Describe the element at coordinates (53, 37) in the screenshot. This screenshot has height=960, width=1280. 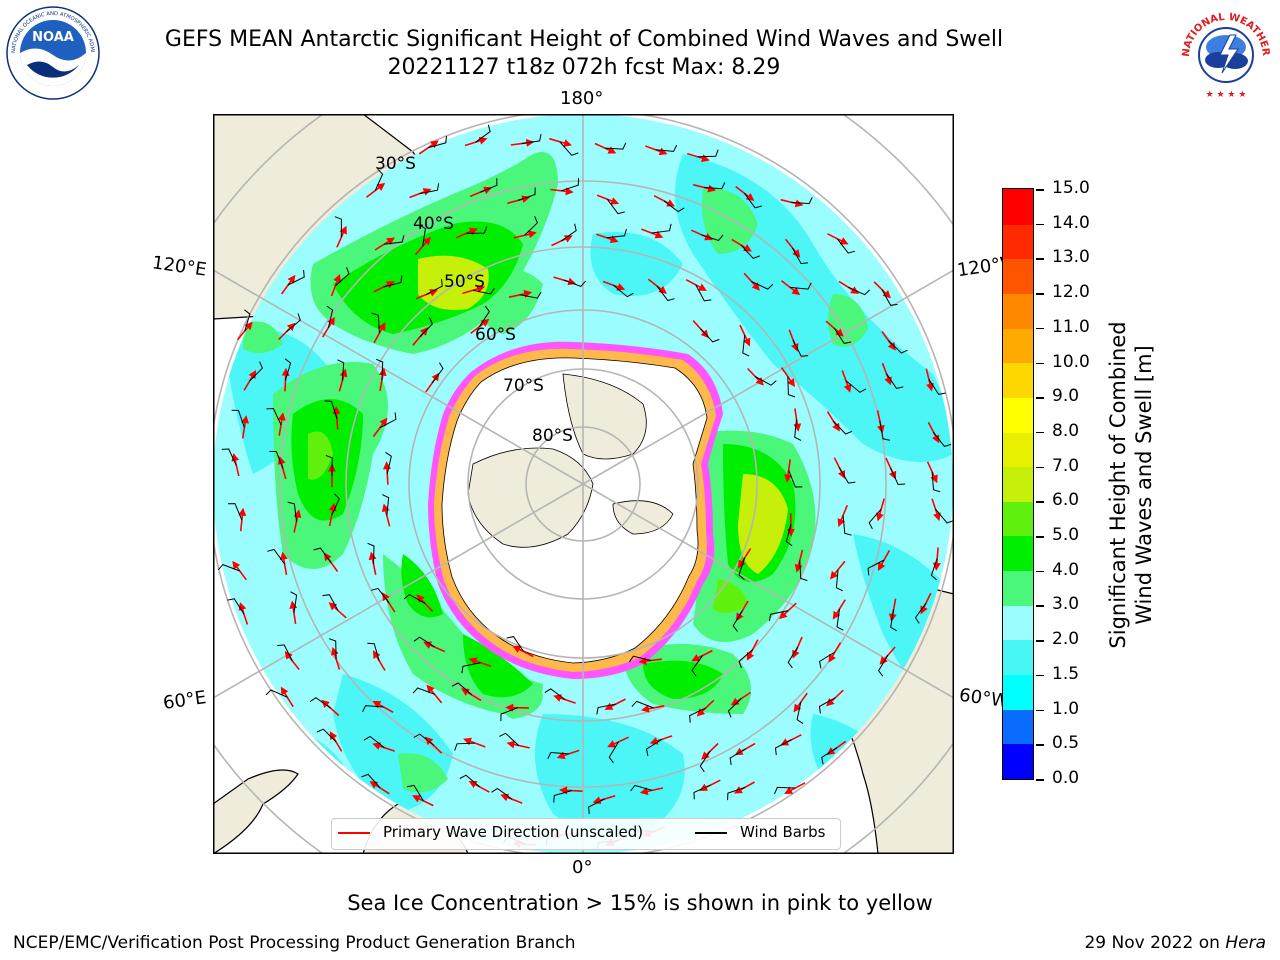
I see `noaa-logo-text: NOAA` at that location.